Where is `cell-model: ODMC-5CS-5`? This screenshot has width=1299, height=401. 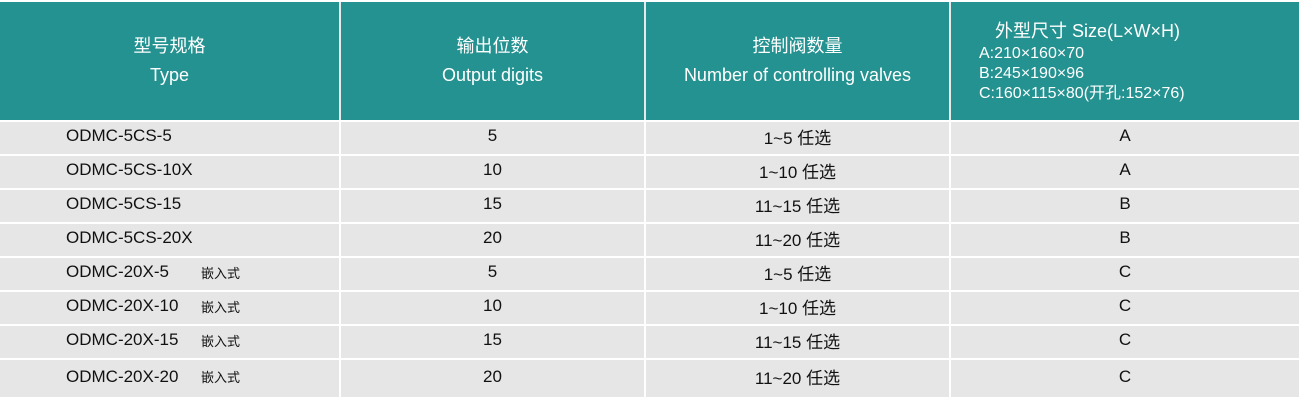 cell-model: ODMC-5CS-5 is located at coordinates (170, 138).